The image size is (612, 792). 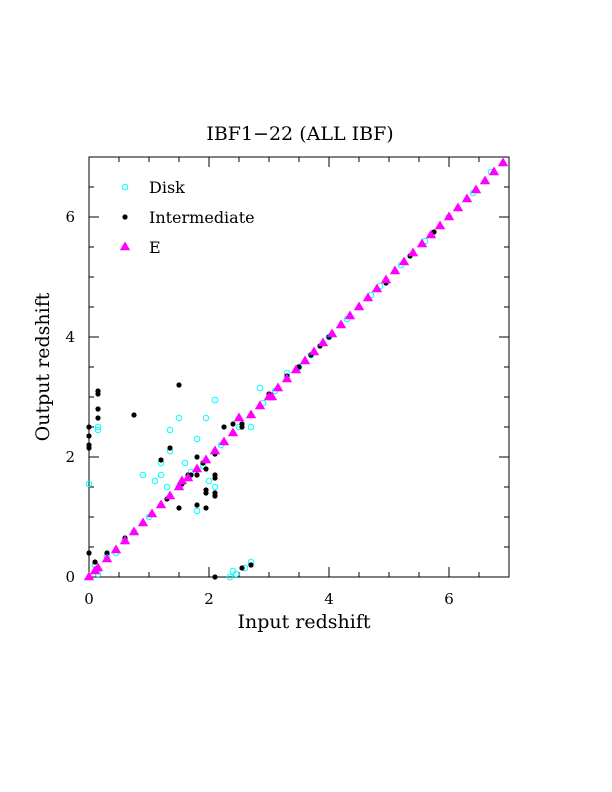 I want to click on y-tick-label: 2, so click(x=70, y=457).